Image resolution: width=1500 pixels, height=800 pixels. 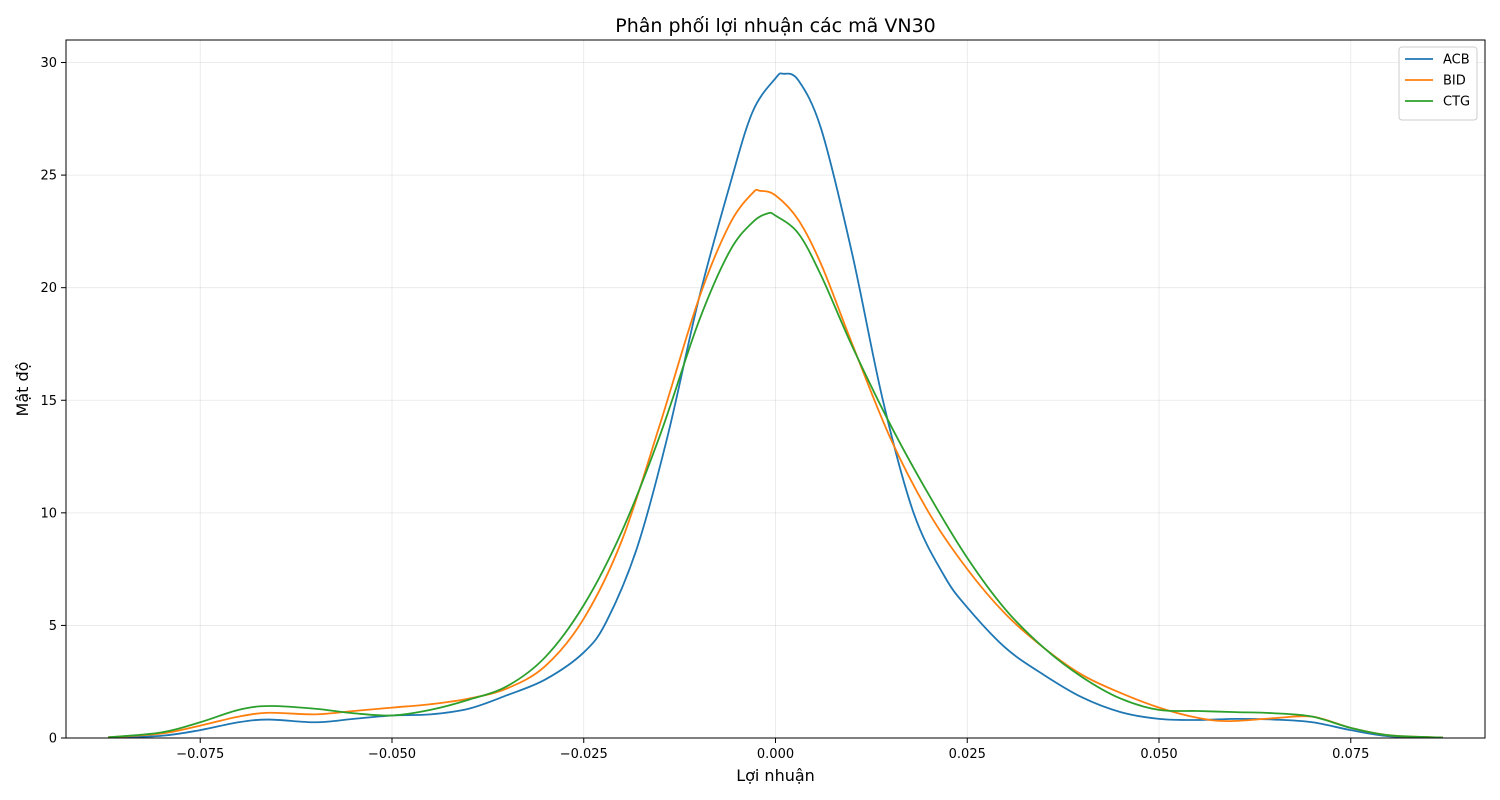 I want to click on x-tick-label: 0.025, so click(x=967, y=754).